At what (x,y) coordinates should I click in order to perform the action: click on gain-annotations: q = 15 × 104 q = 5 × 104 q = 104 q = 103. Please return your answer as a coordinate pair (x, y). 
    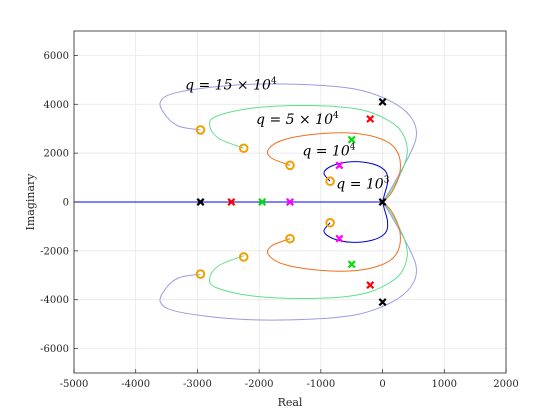
    Looking at the image, I should click on (287, 135).